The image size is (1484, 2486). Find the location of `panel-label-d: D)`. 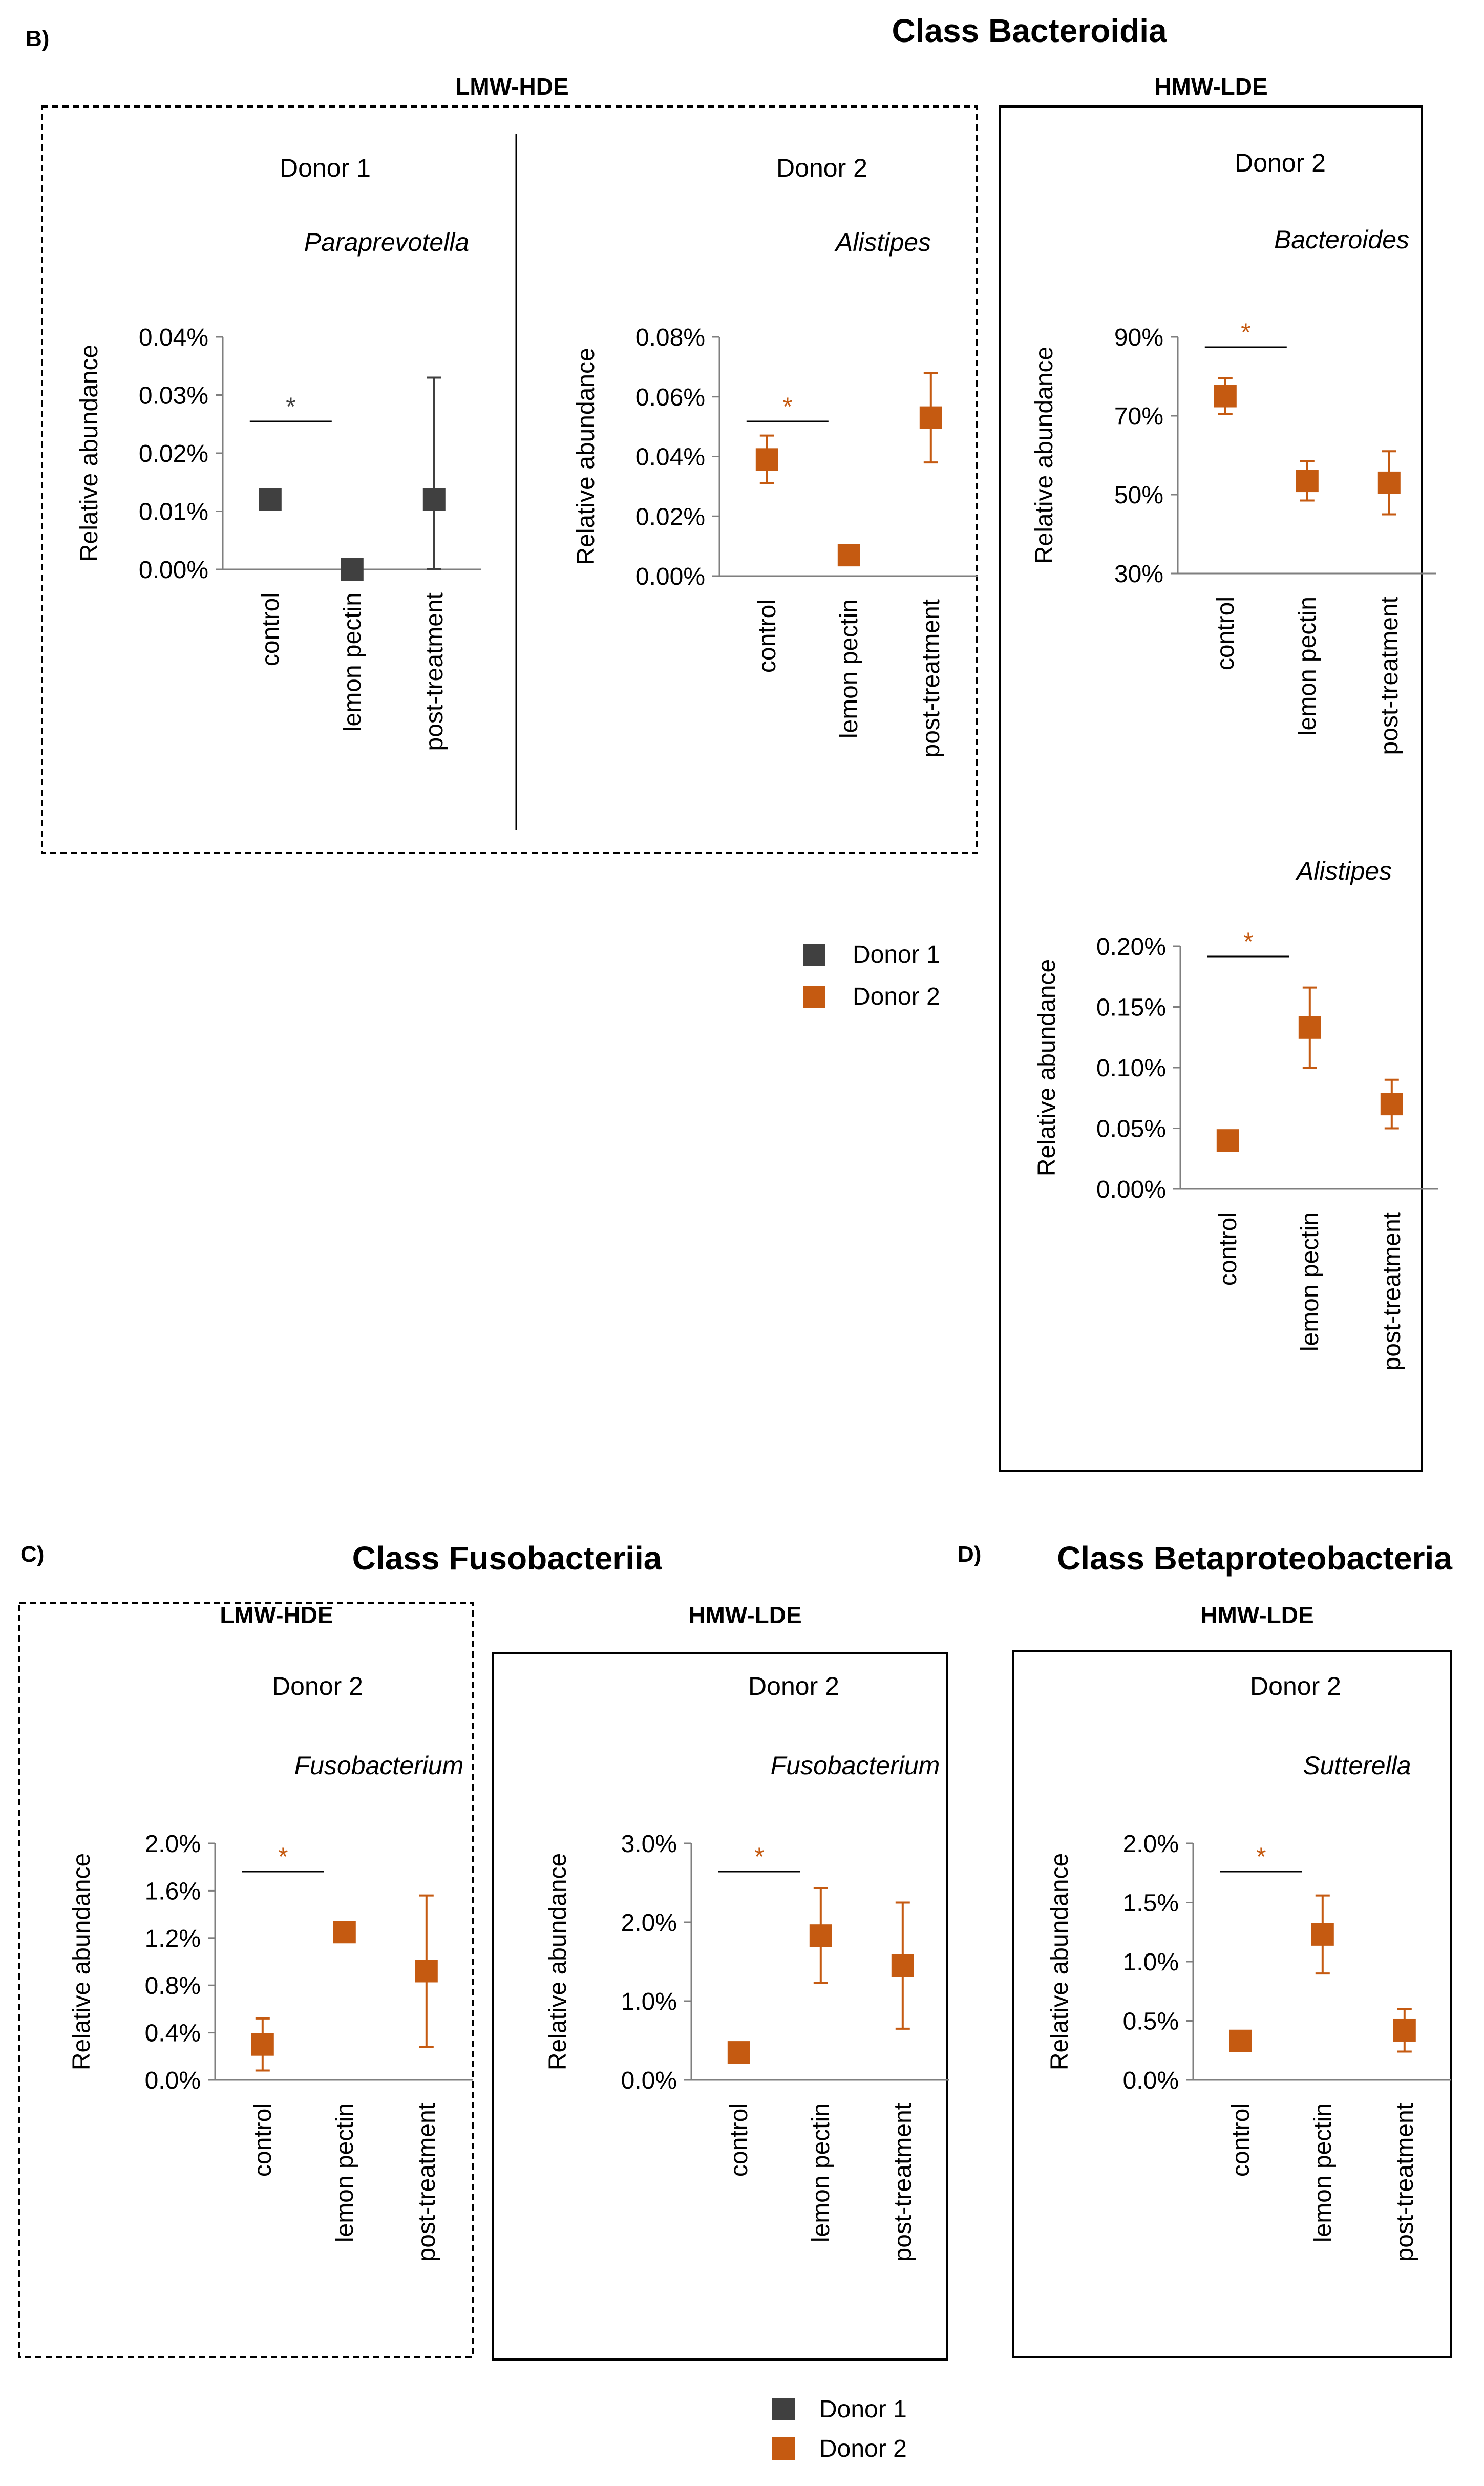

panel-label-d: D) is located at coordinates (969, 1554).